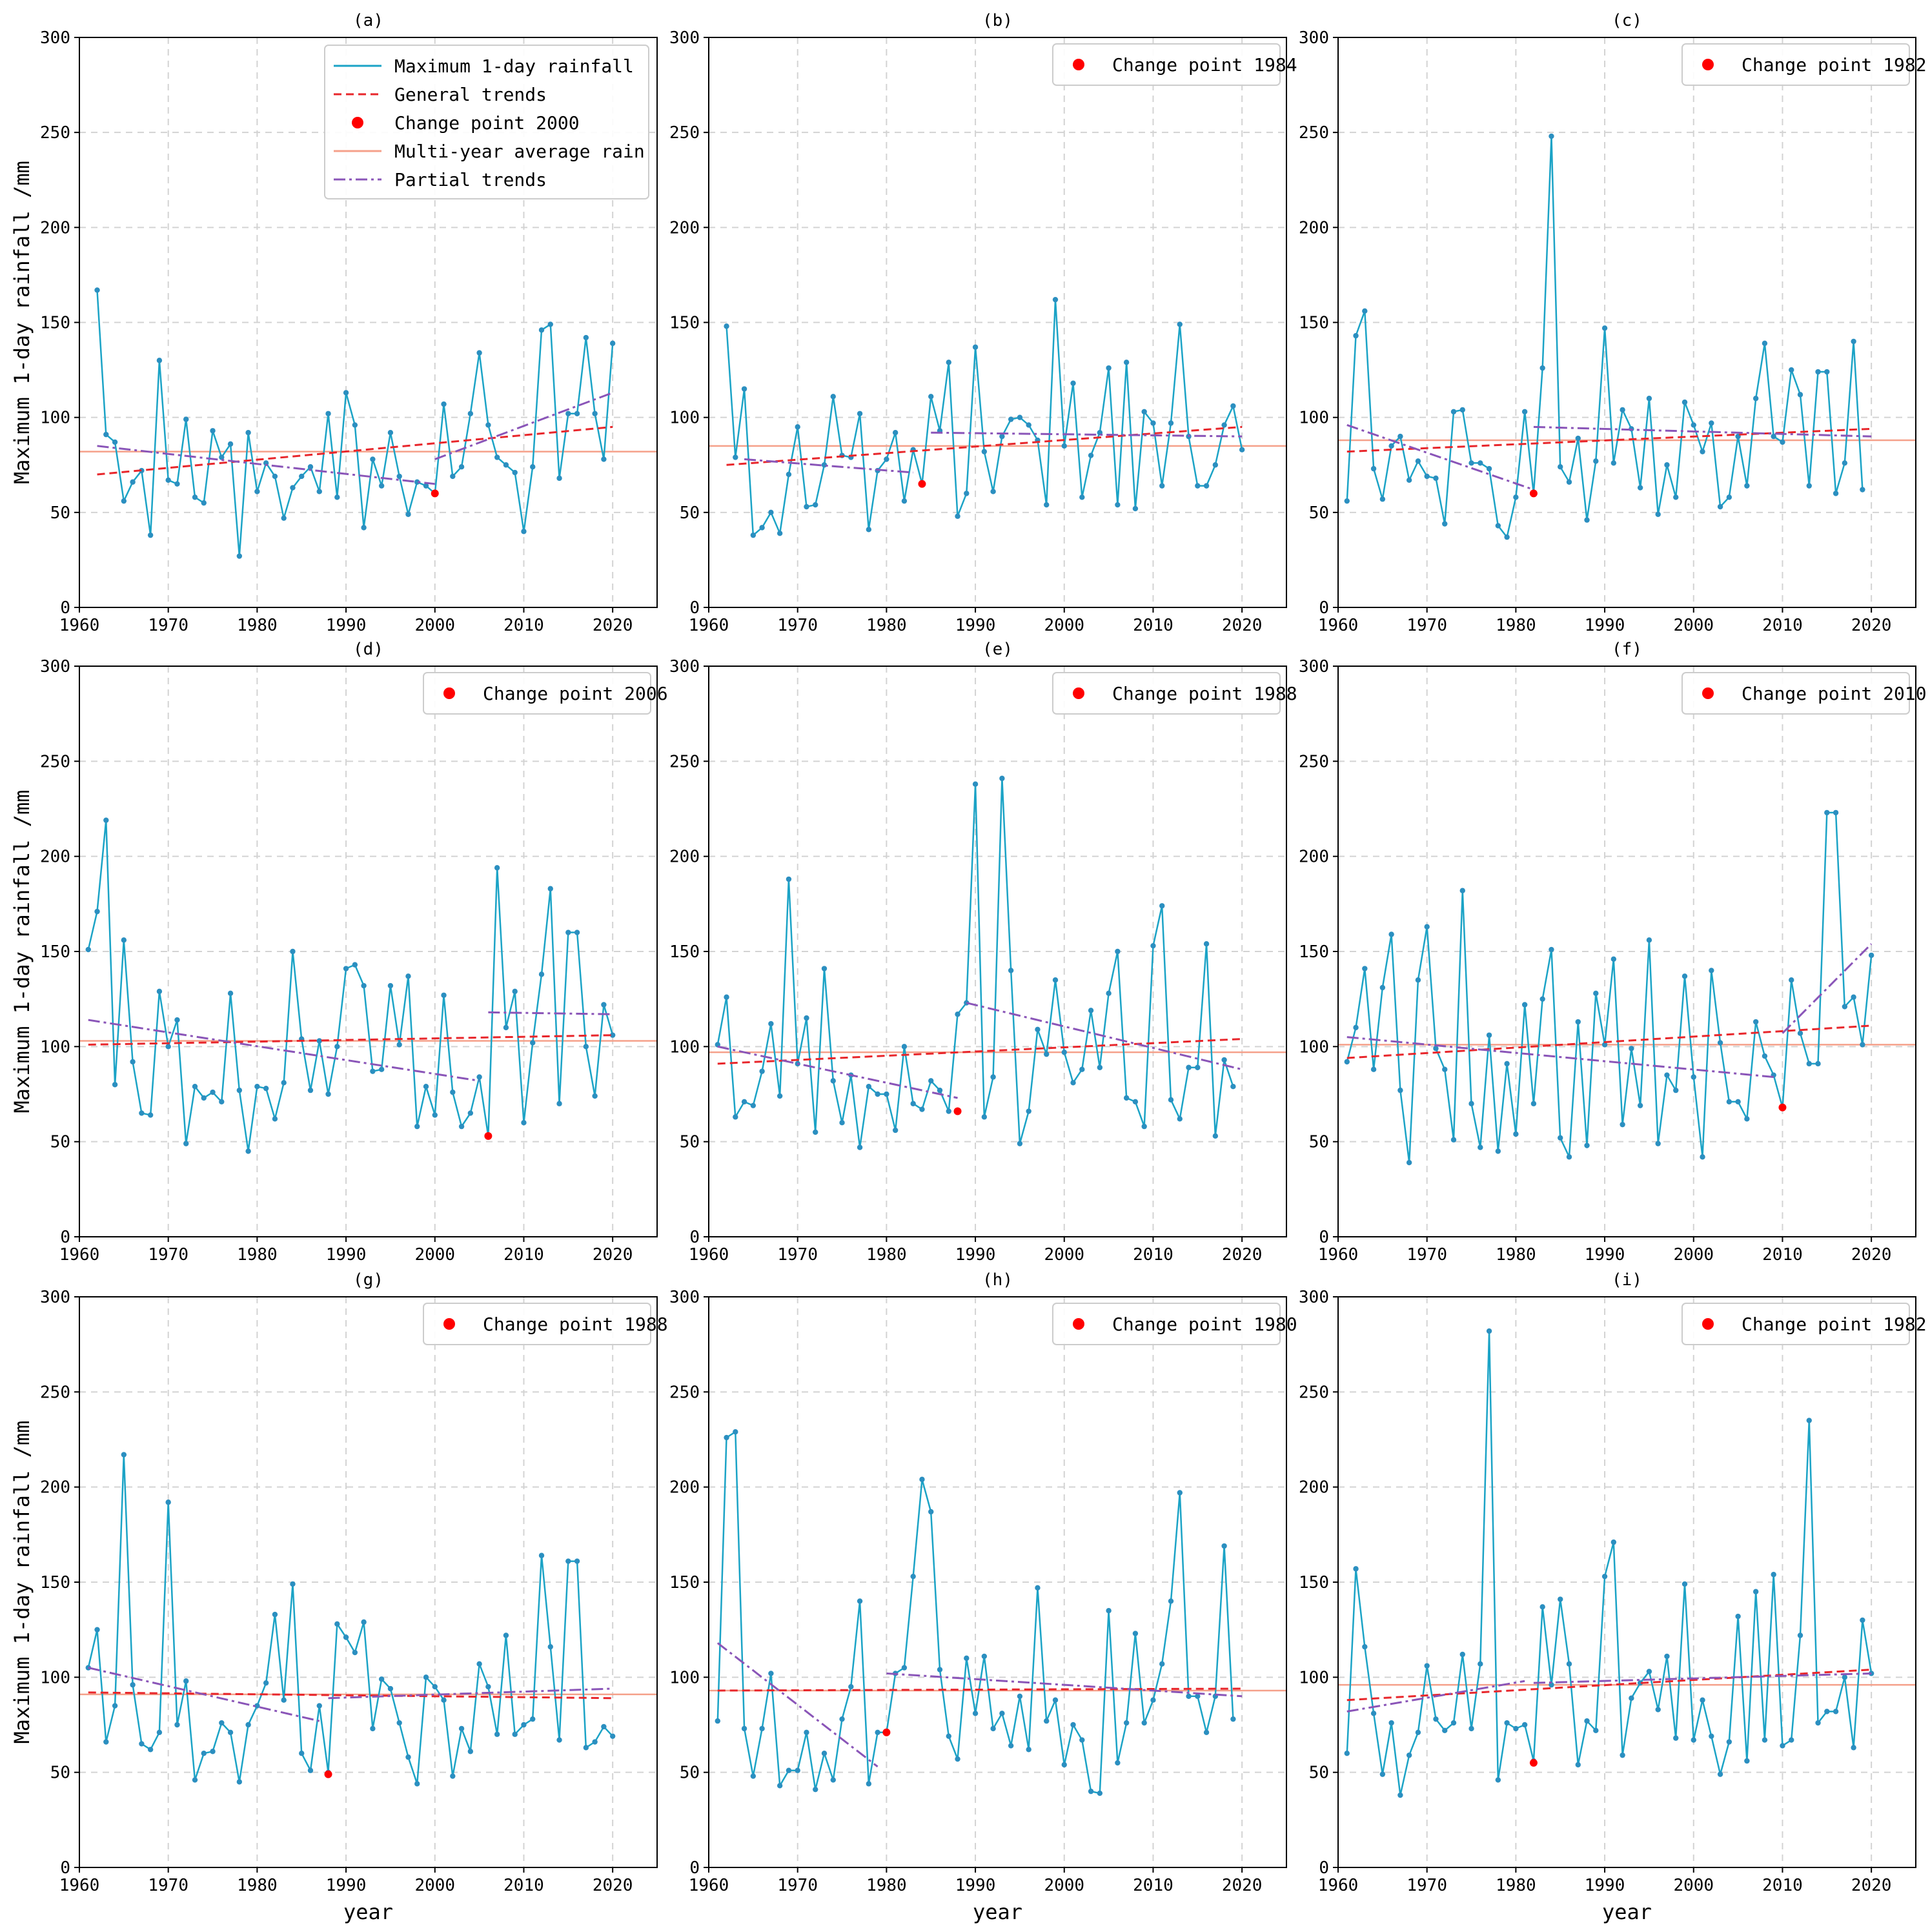 This screenshot has height=1932, width=1930. I want to click on legend-box, so click(1166, 64).